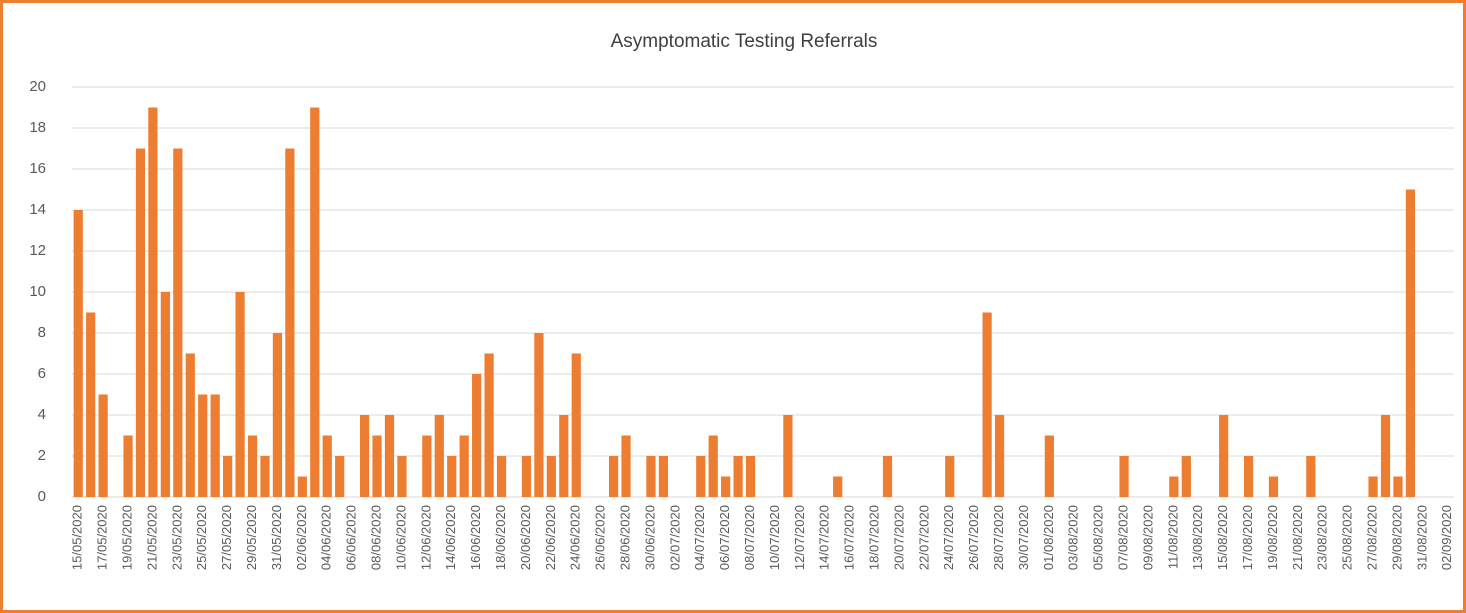 This screenshot has height=613, width=1466. I want to click on x-tick-label: 26/07/2020, so click(973, 537).